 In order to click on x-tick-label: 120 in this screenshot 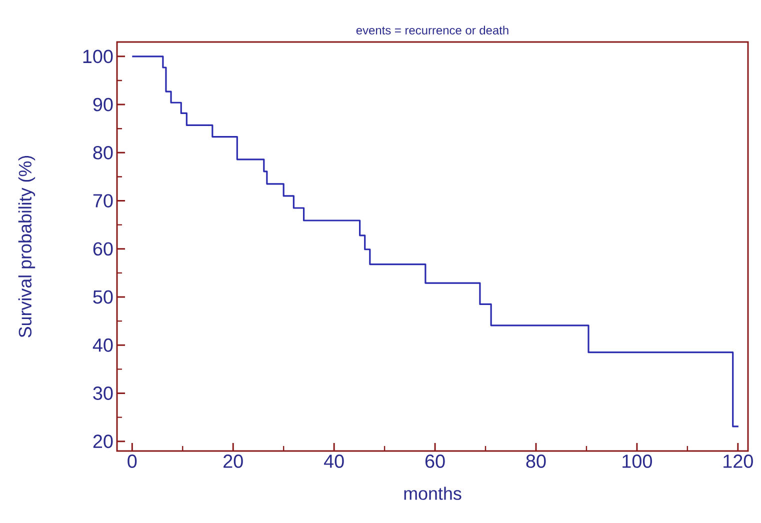, I will do `click(738, 461)`.